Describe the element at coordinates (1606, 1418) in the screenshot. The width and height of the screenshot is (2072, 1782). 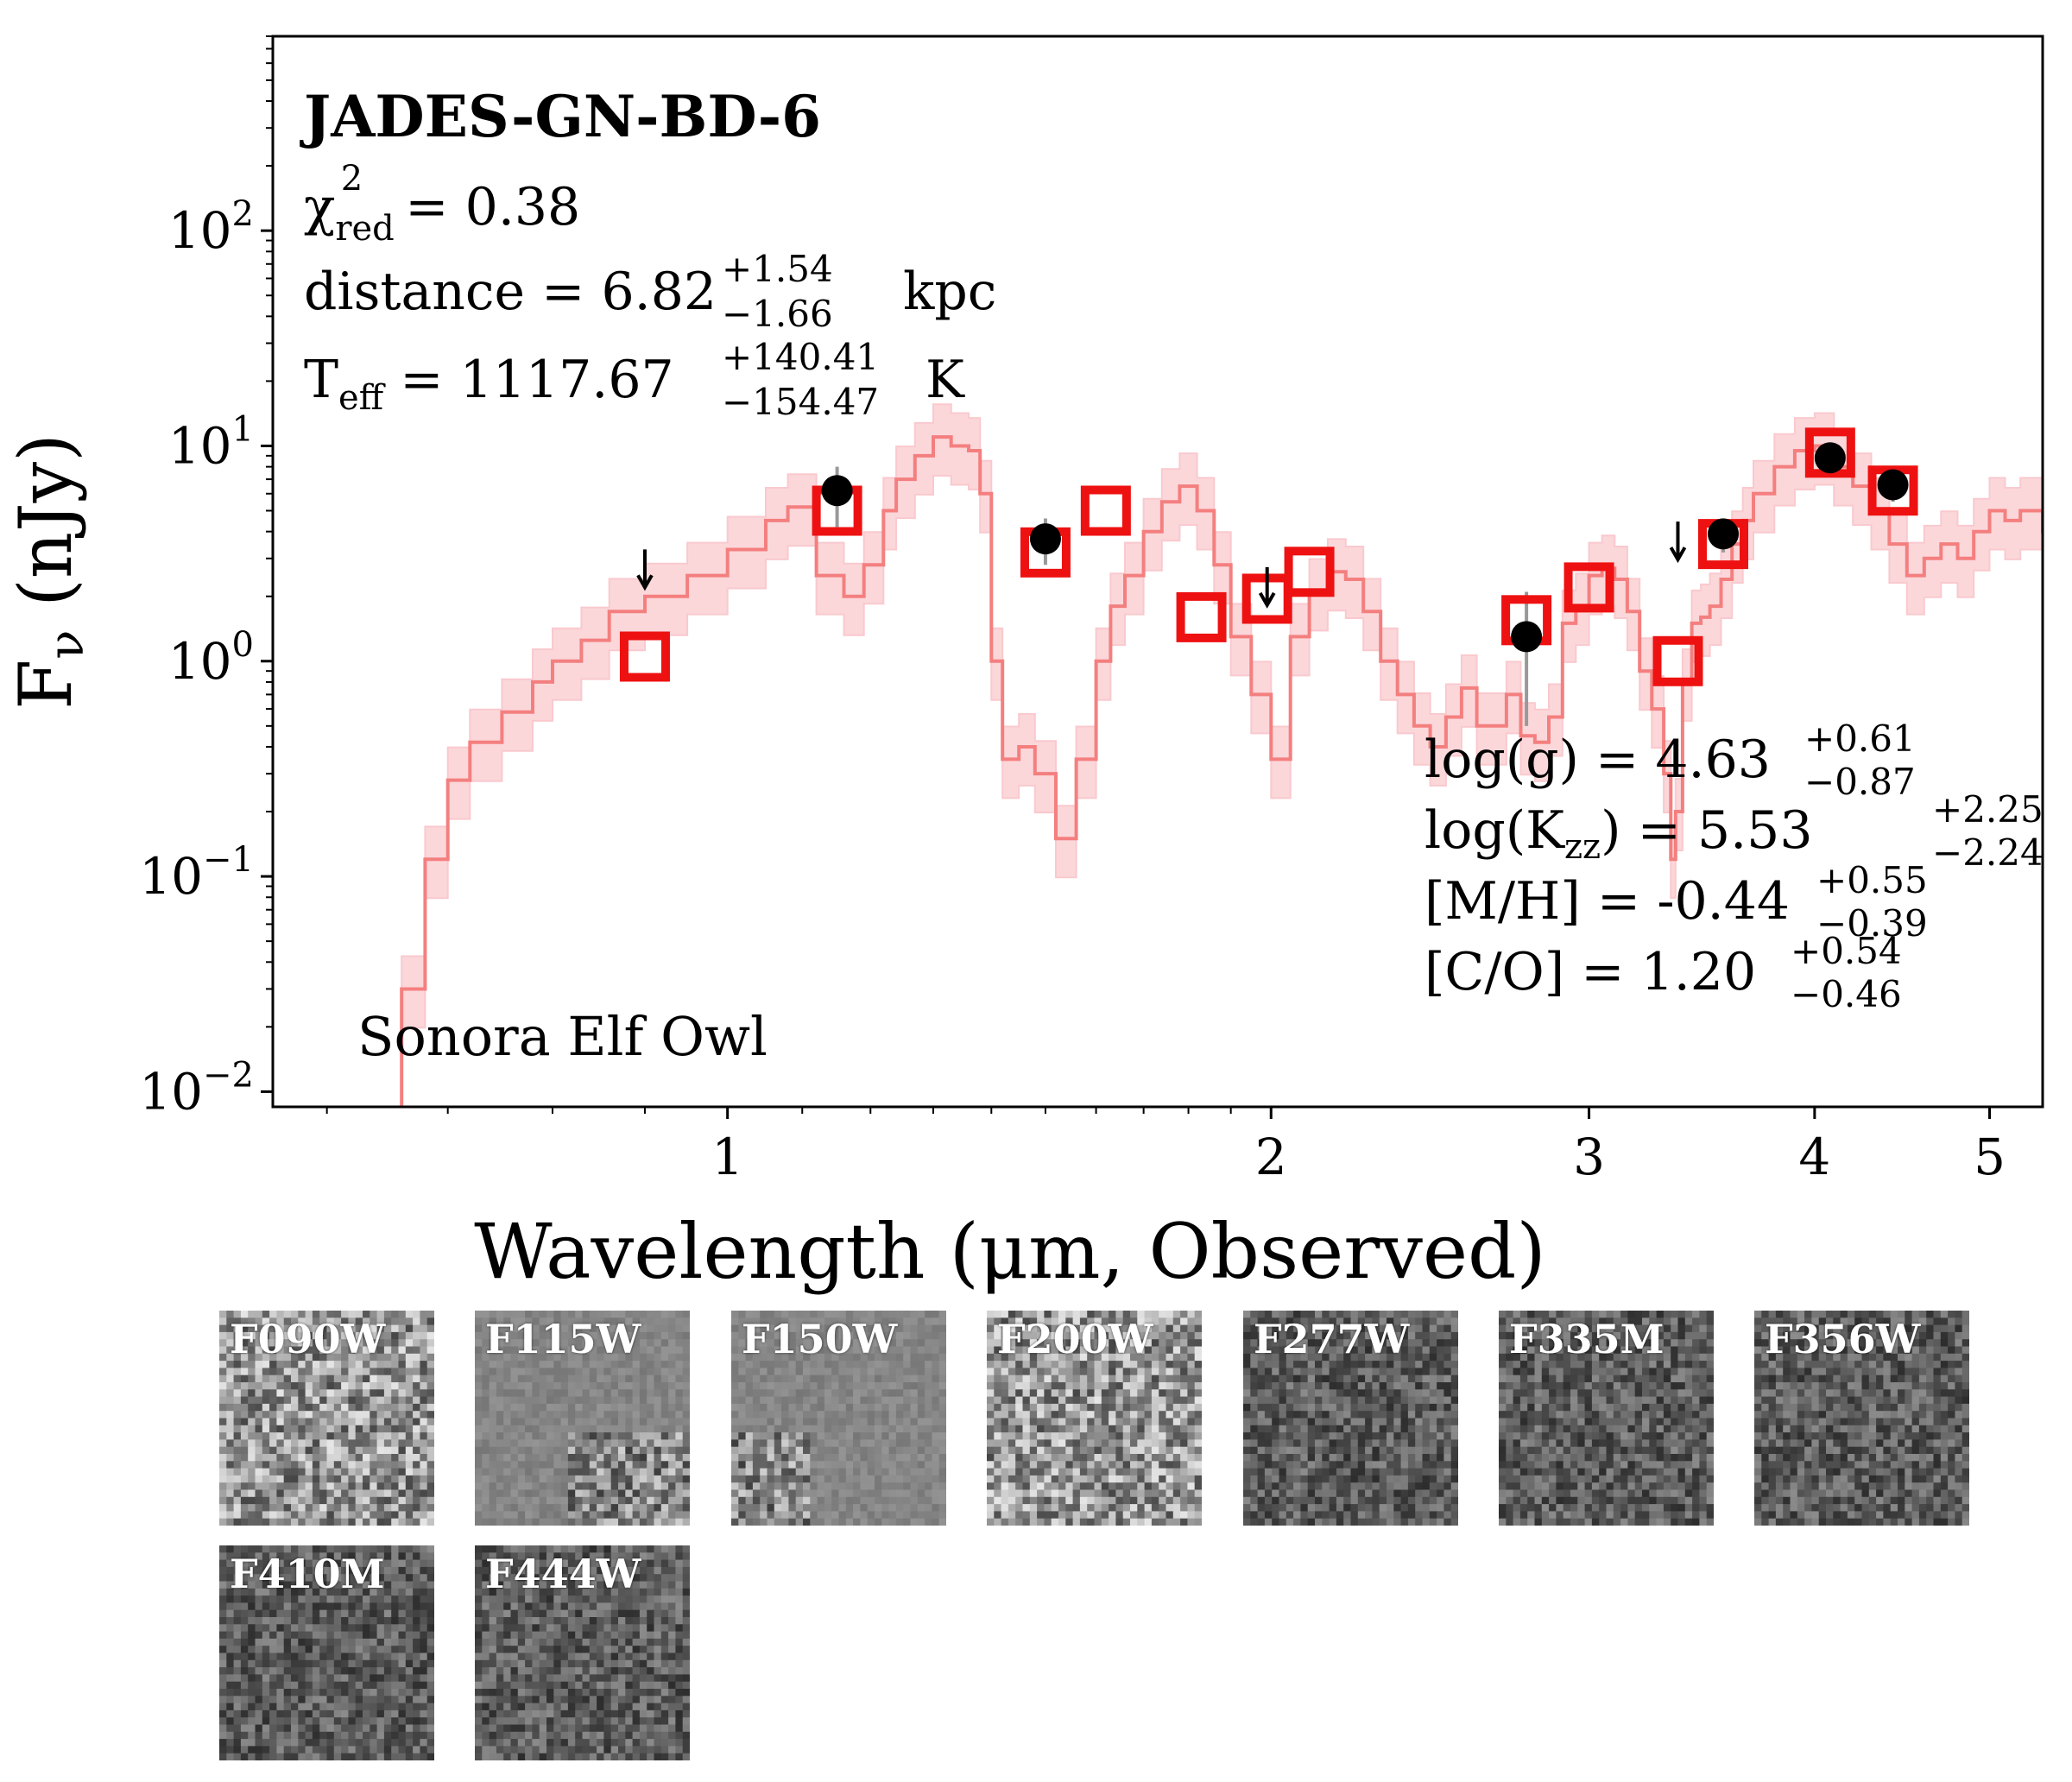
I see `cutout-image` at that location.